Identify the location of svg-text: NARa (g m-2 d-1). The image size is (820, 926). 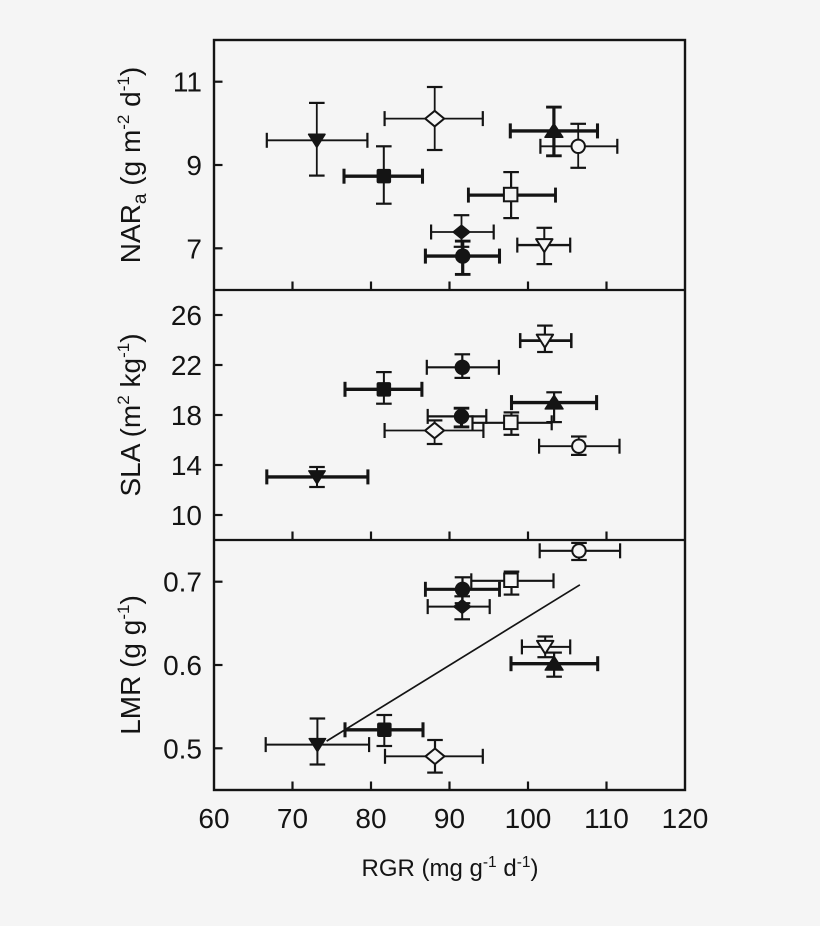
(132, 165).